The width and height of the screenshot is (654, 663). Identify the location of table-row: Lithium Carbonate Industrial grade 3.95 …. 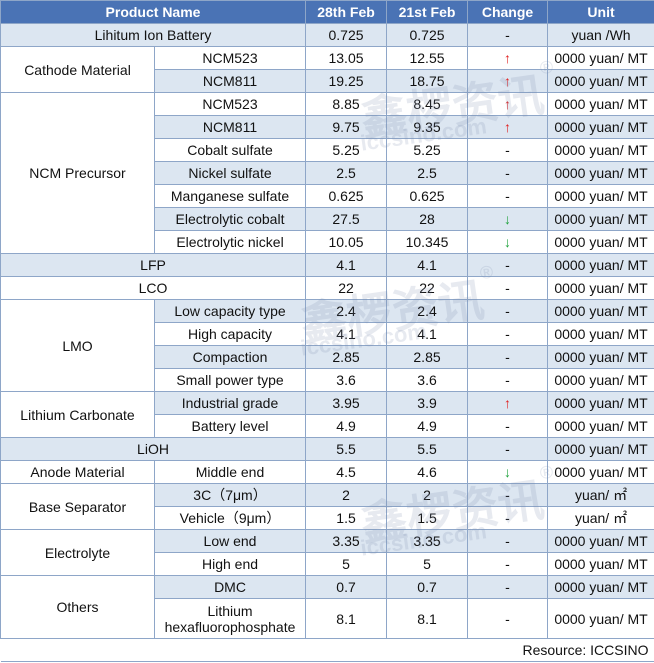
(327, 414).